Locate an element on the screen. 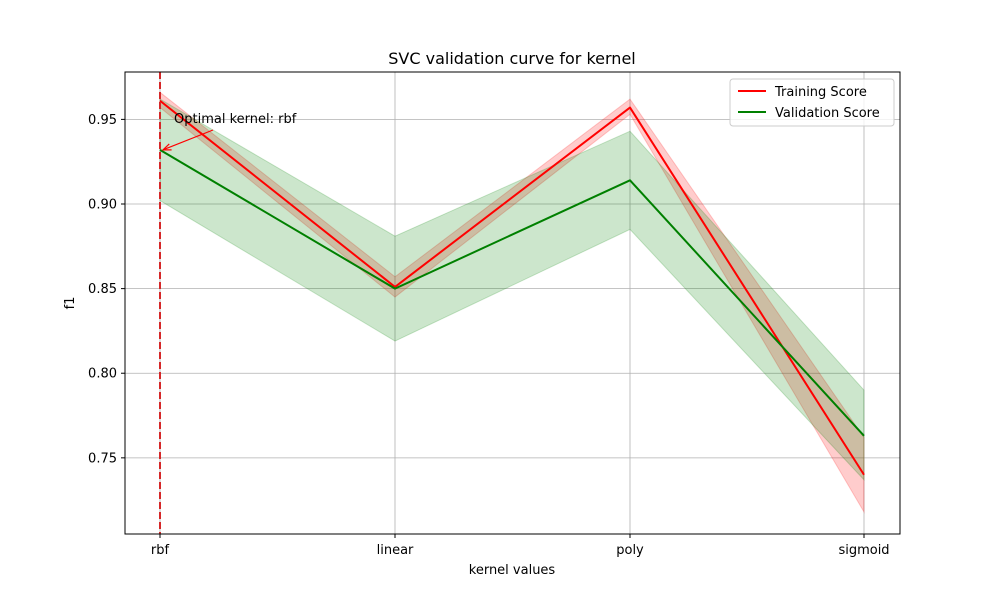 The height and width of the screenshot is (600, 1000). y-axis-label: f1 is located at coordinates (70, 303).